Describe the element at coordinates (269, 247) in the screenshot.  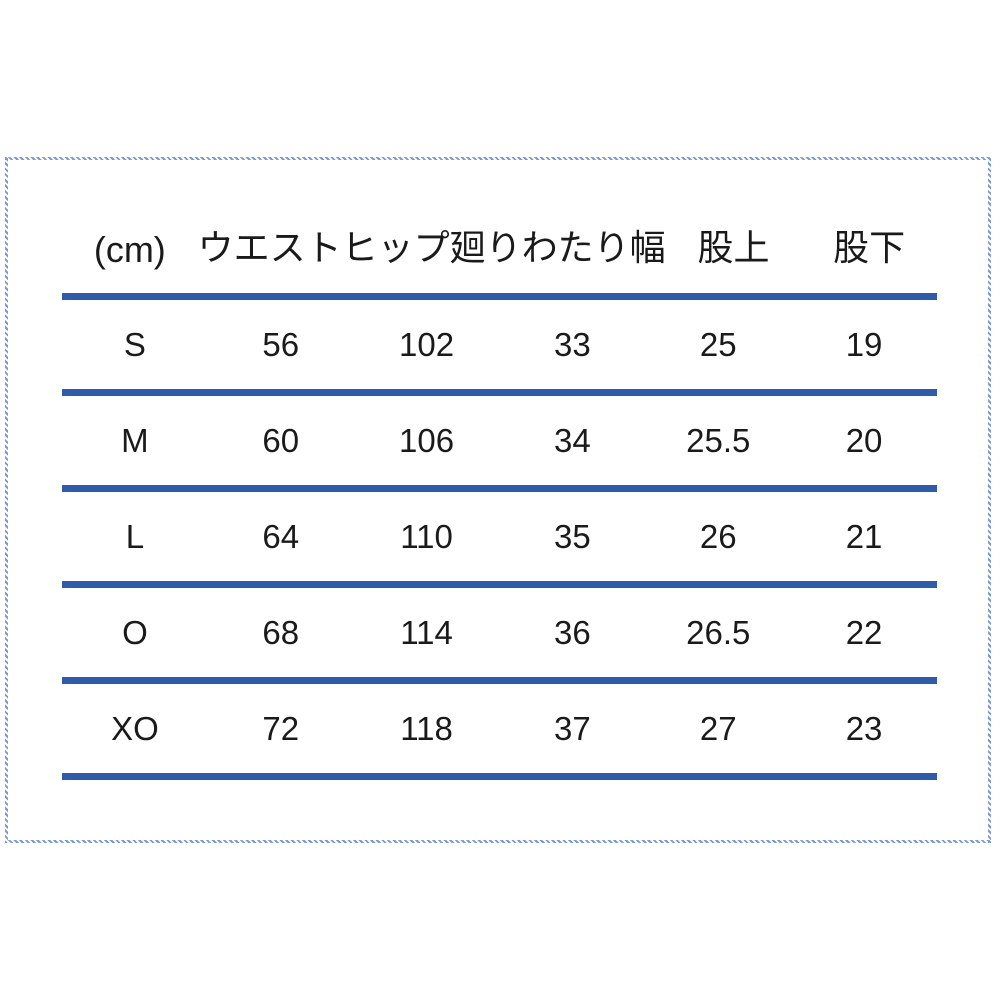
I see `header-cell-waist: ウエスト` at that location.